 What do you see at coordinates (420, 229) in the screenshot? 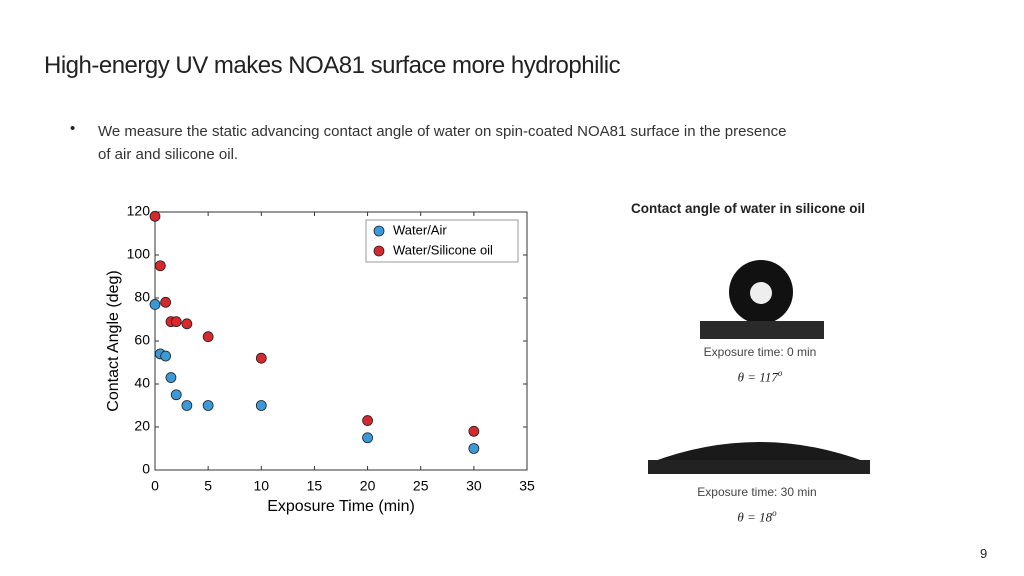
I see `legend-label: Water/Air` at bounding box center [420, 229].